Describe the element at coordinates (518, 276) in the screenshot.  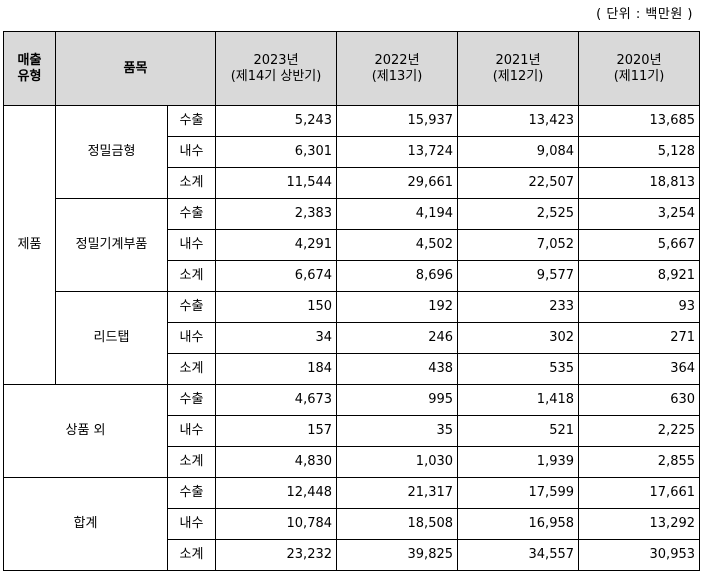
I see `cell-value: 9,577` at that location.